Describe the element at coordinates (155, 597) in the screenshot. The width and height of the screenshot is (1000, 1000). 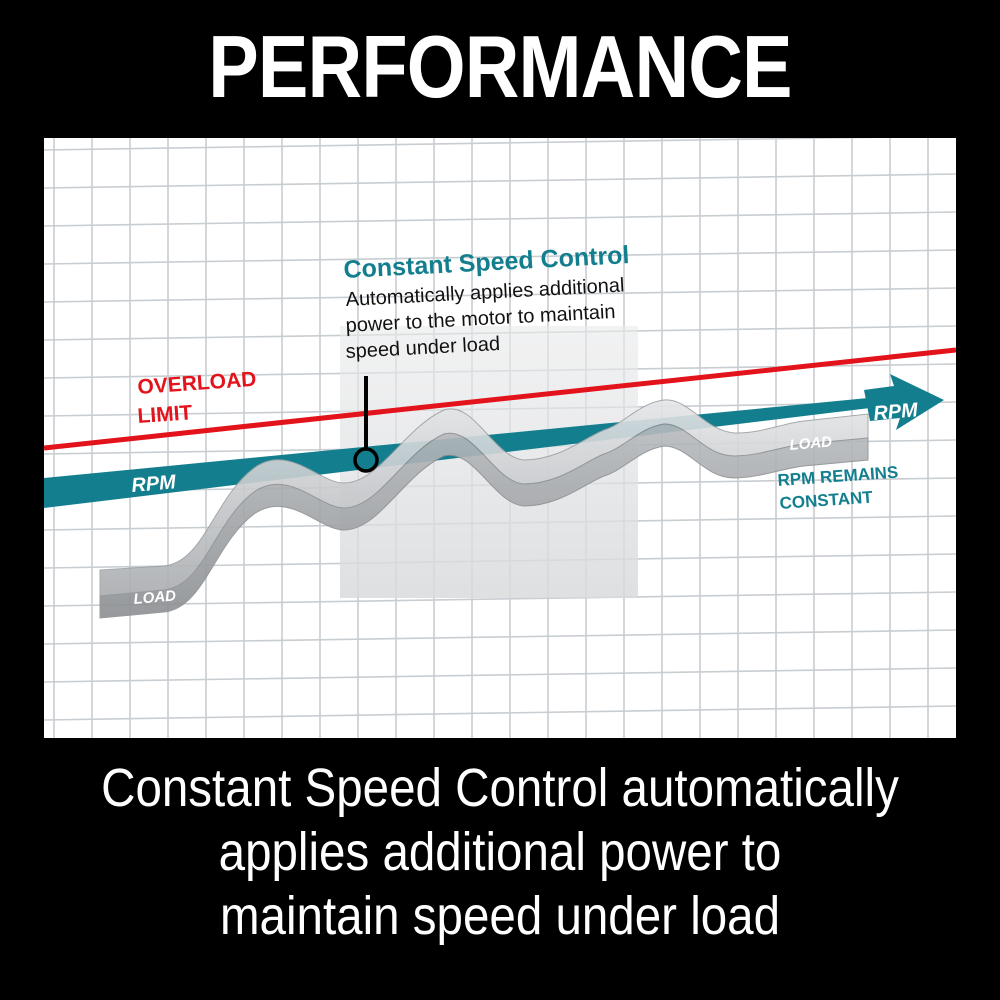
I see `load-label-left: LOAD` at that location.